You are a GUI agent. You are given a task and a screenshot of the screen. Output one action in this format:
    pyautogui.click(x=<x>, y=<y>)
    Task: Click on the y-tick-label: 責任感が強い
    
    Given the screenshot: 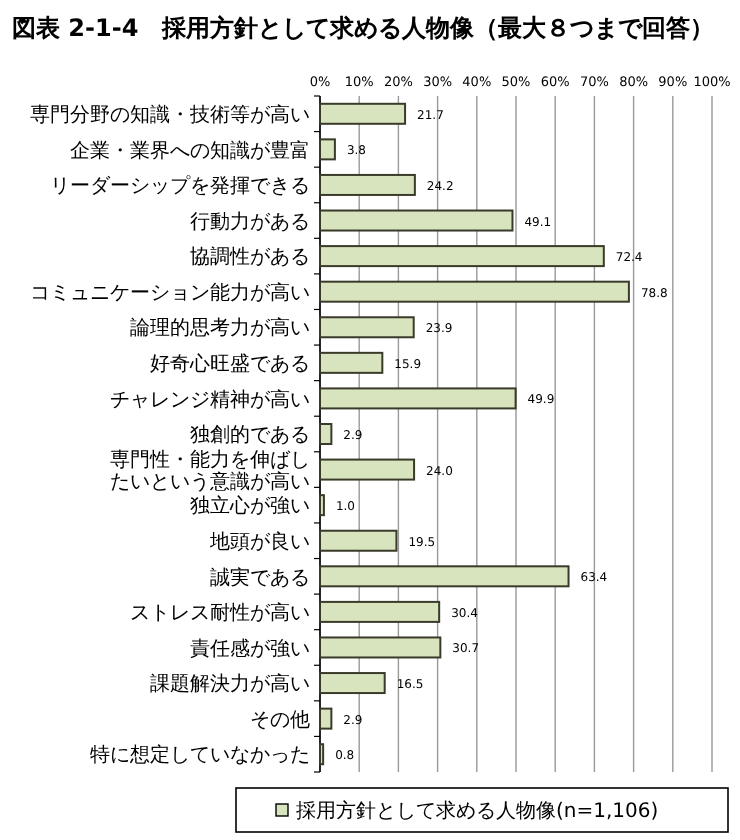 What is the action you would take?
    pyautogui.click(x=250, y=648)
    